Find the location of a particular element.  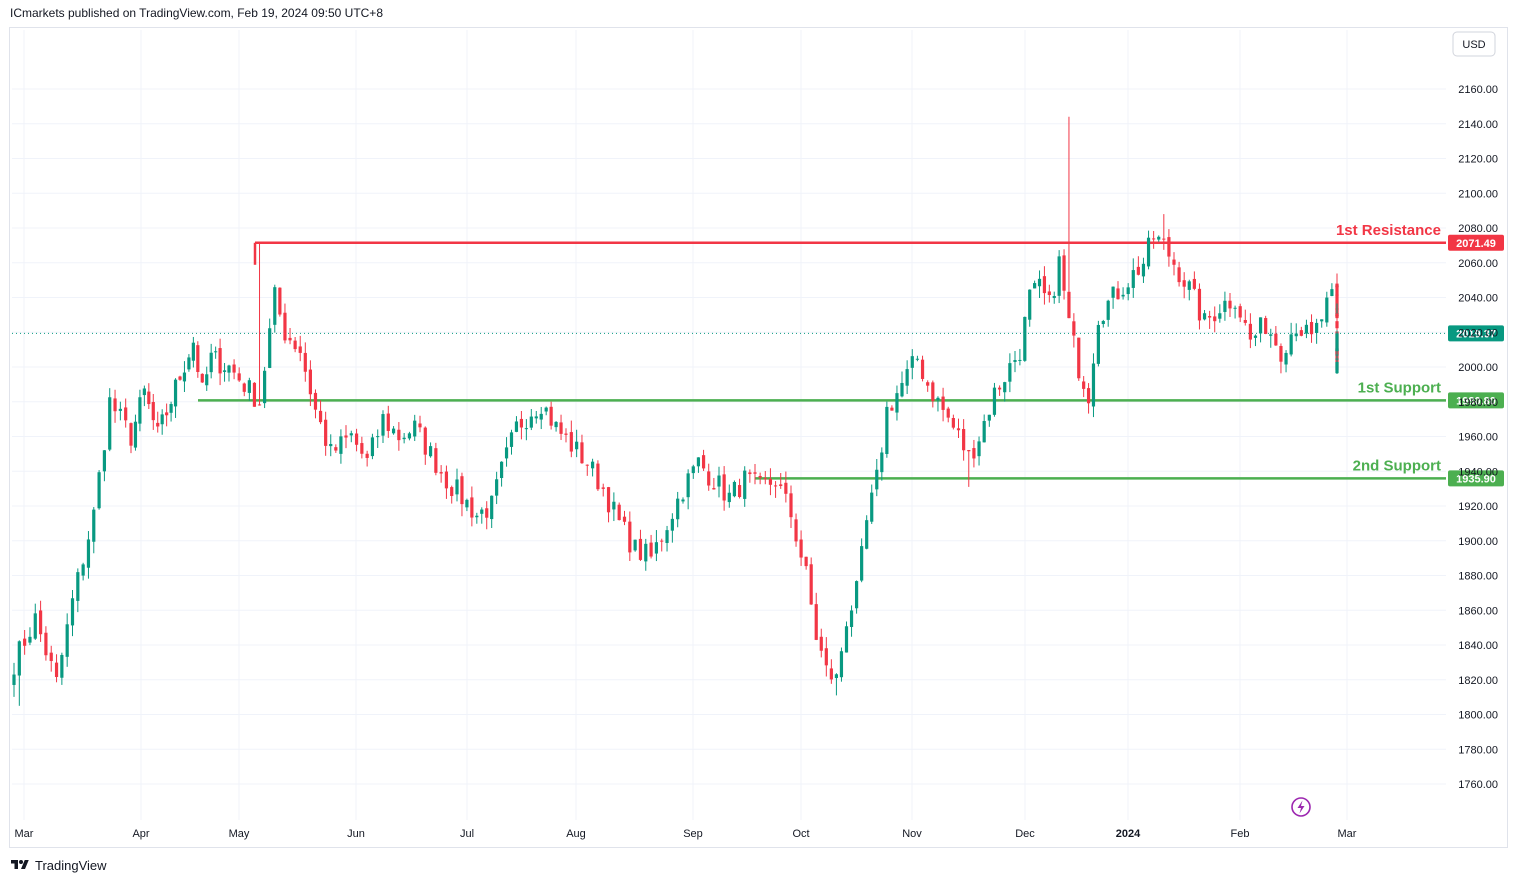

resistance-name: 1st Resistance is located at coordinates (1388, 230).